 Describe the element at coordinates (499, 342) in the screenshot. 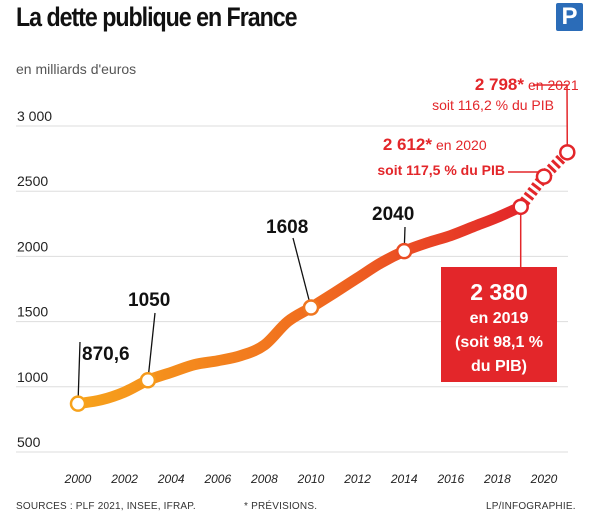

I see `annotation-2019-pib: (soit 98,1 %` at that location.